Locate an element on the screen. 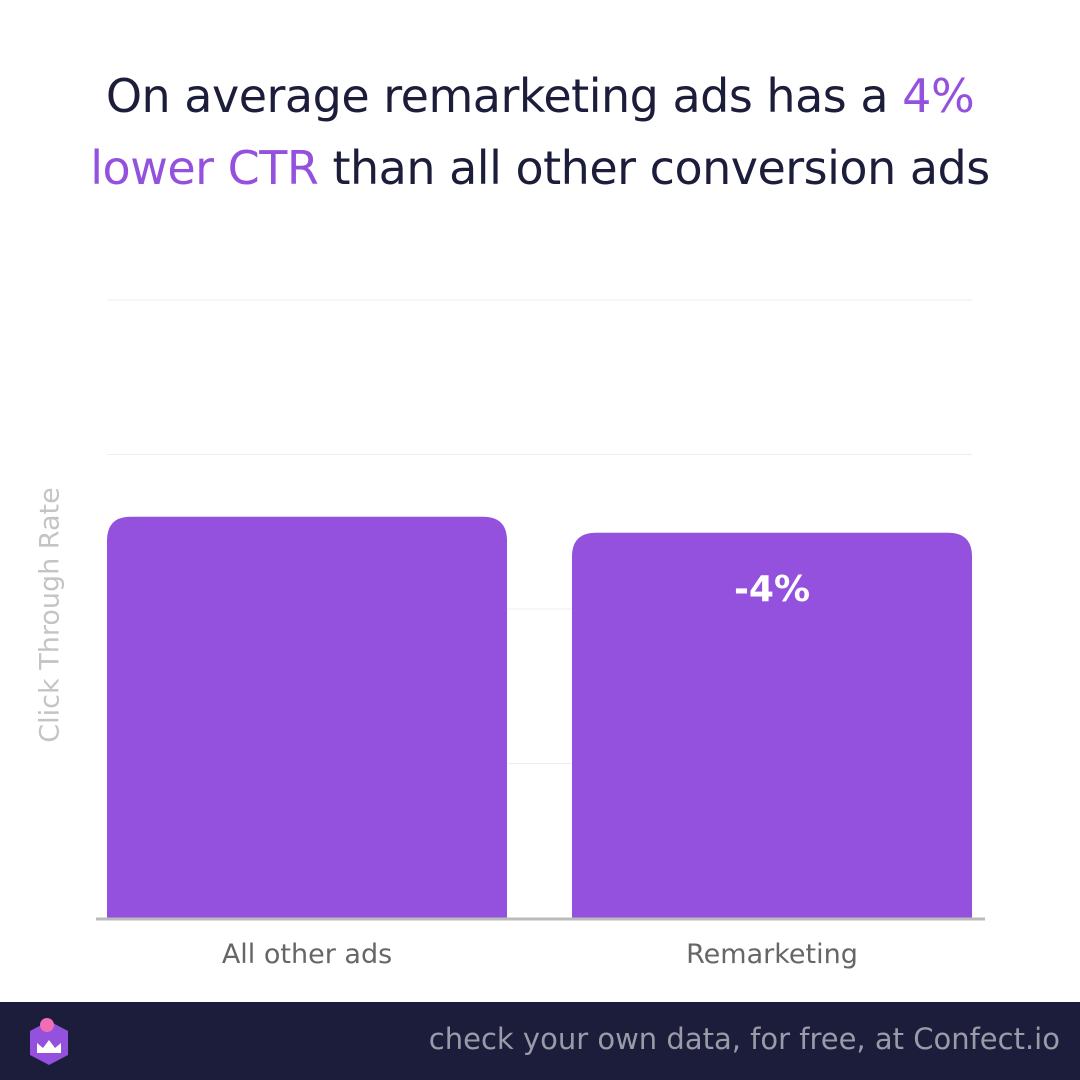 This screenshot has width=1080, height=1080. y-axis-label: Click Through Rate is located at coordinates (50, 615).